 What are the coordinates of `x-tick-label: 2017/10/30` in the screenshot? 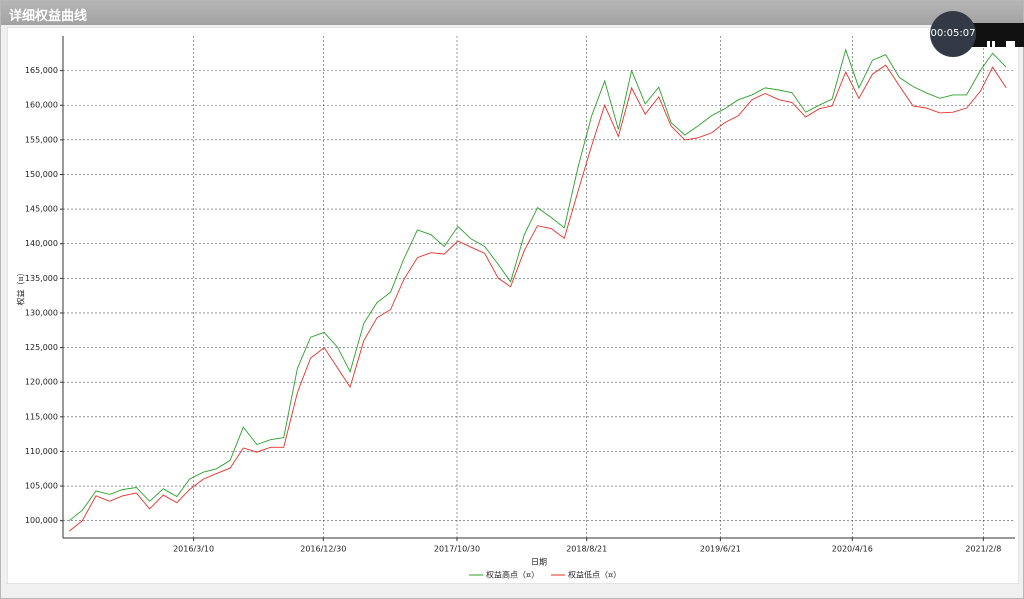 It's located at (457, 549).